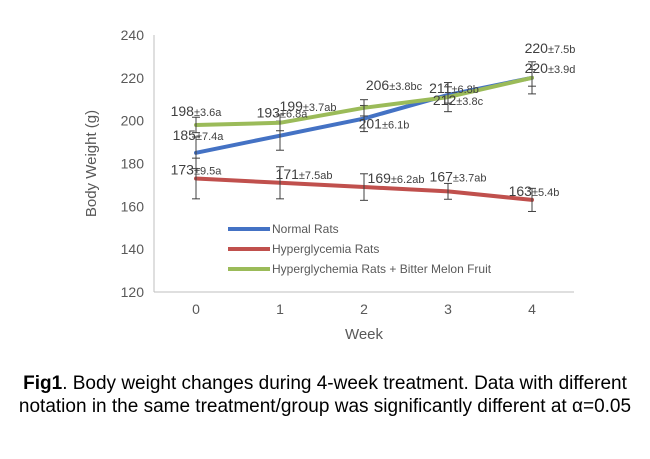  I want to click on x-tick-label: 3, so click(448, 309).